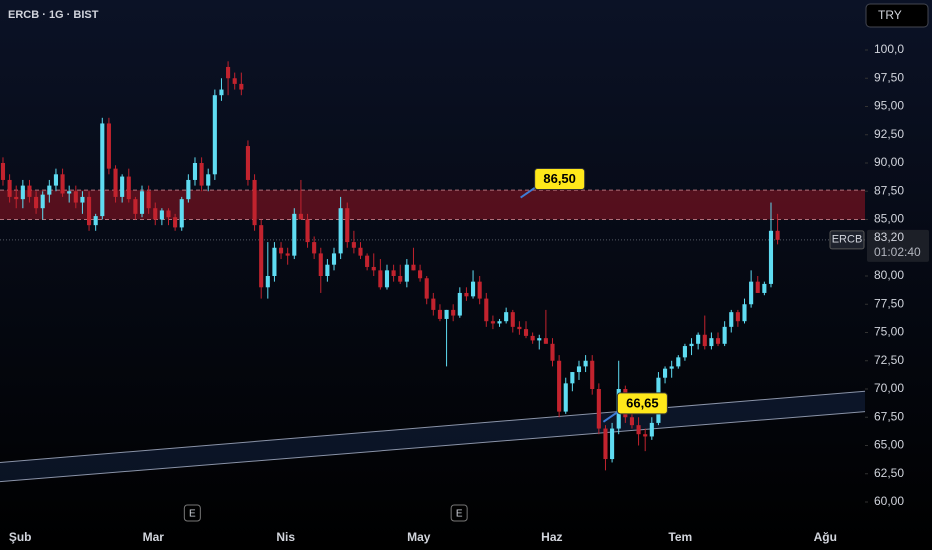 The height and width of the screenshot is (550, 932). I want to click on y-tick-label: 77,50, so click(889, 303).